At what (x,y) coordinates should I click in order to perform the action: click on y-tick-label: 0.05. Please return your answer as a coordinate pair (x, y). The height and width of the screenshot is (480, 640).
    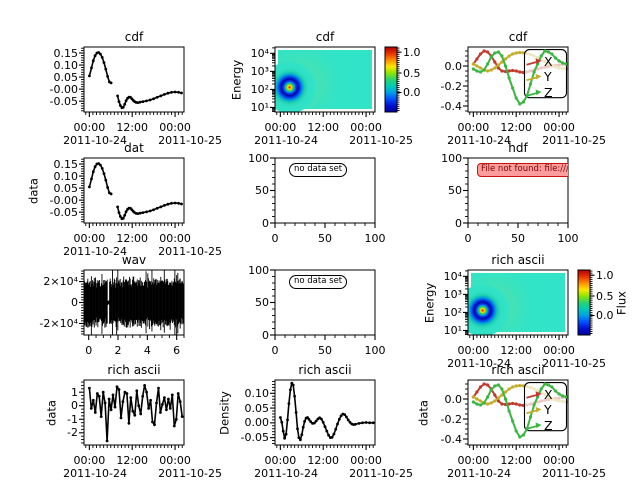
    Looking at the image, I should click on (66, 188).